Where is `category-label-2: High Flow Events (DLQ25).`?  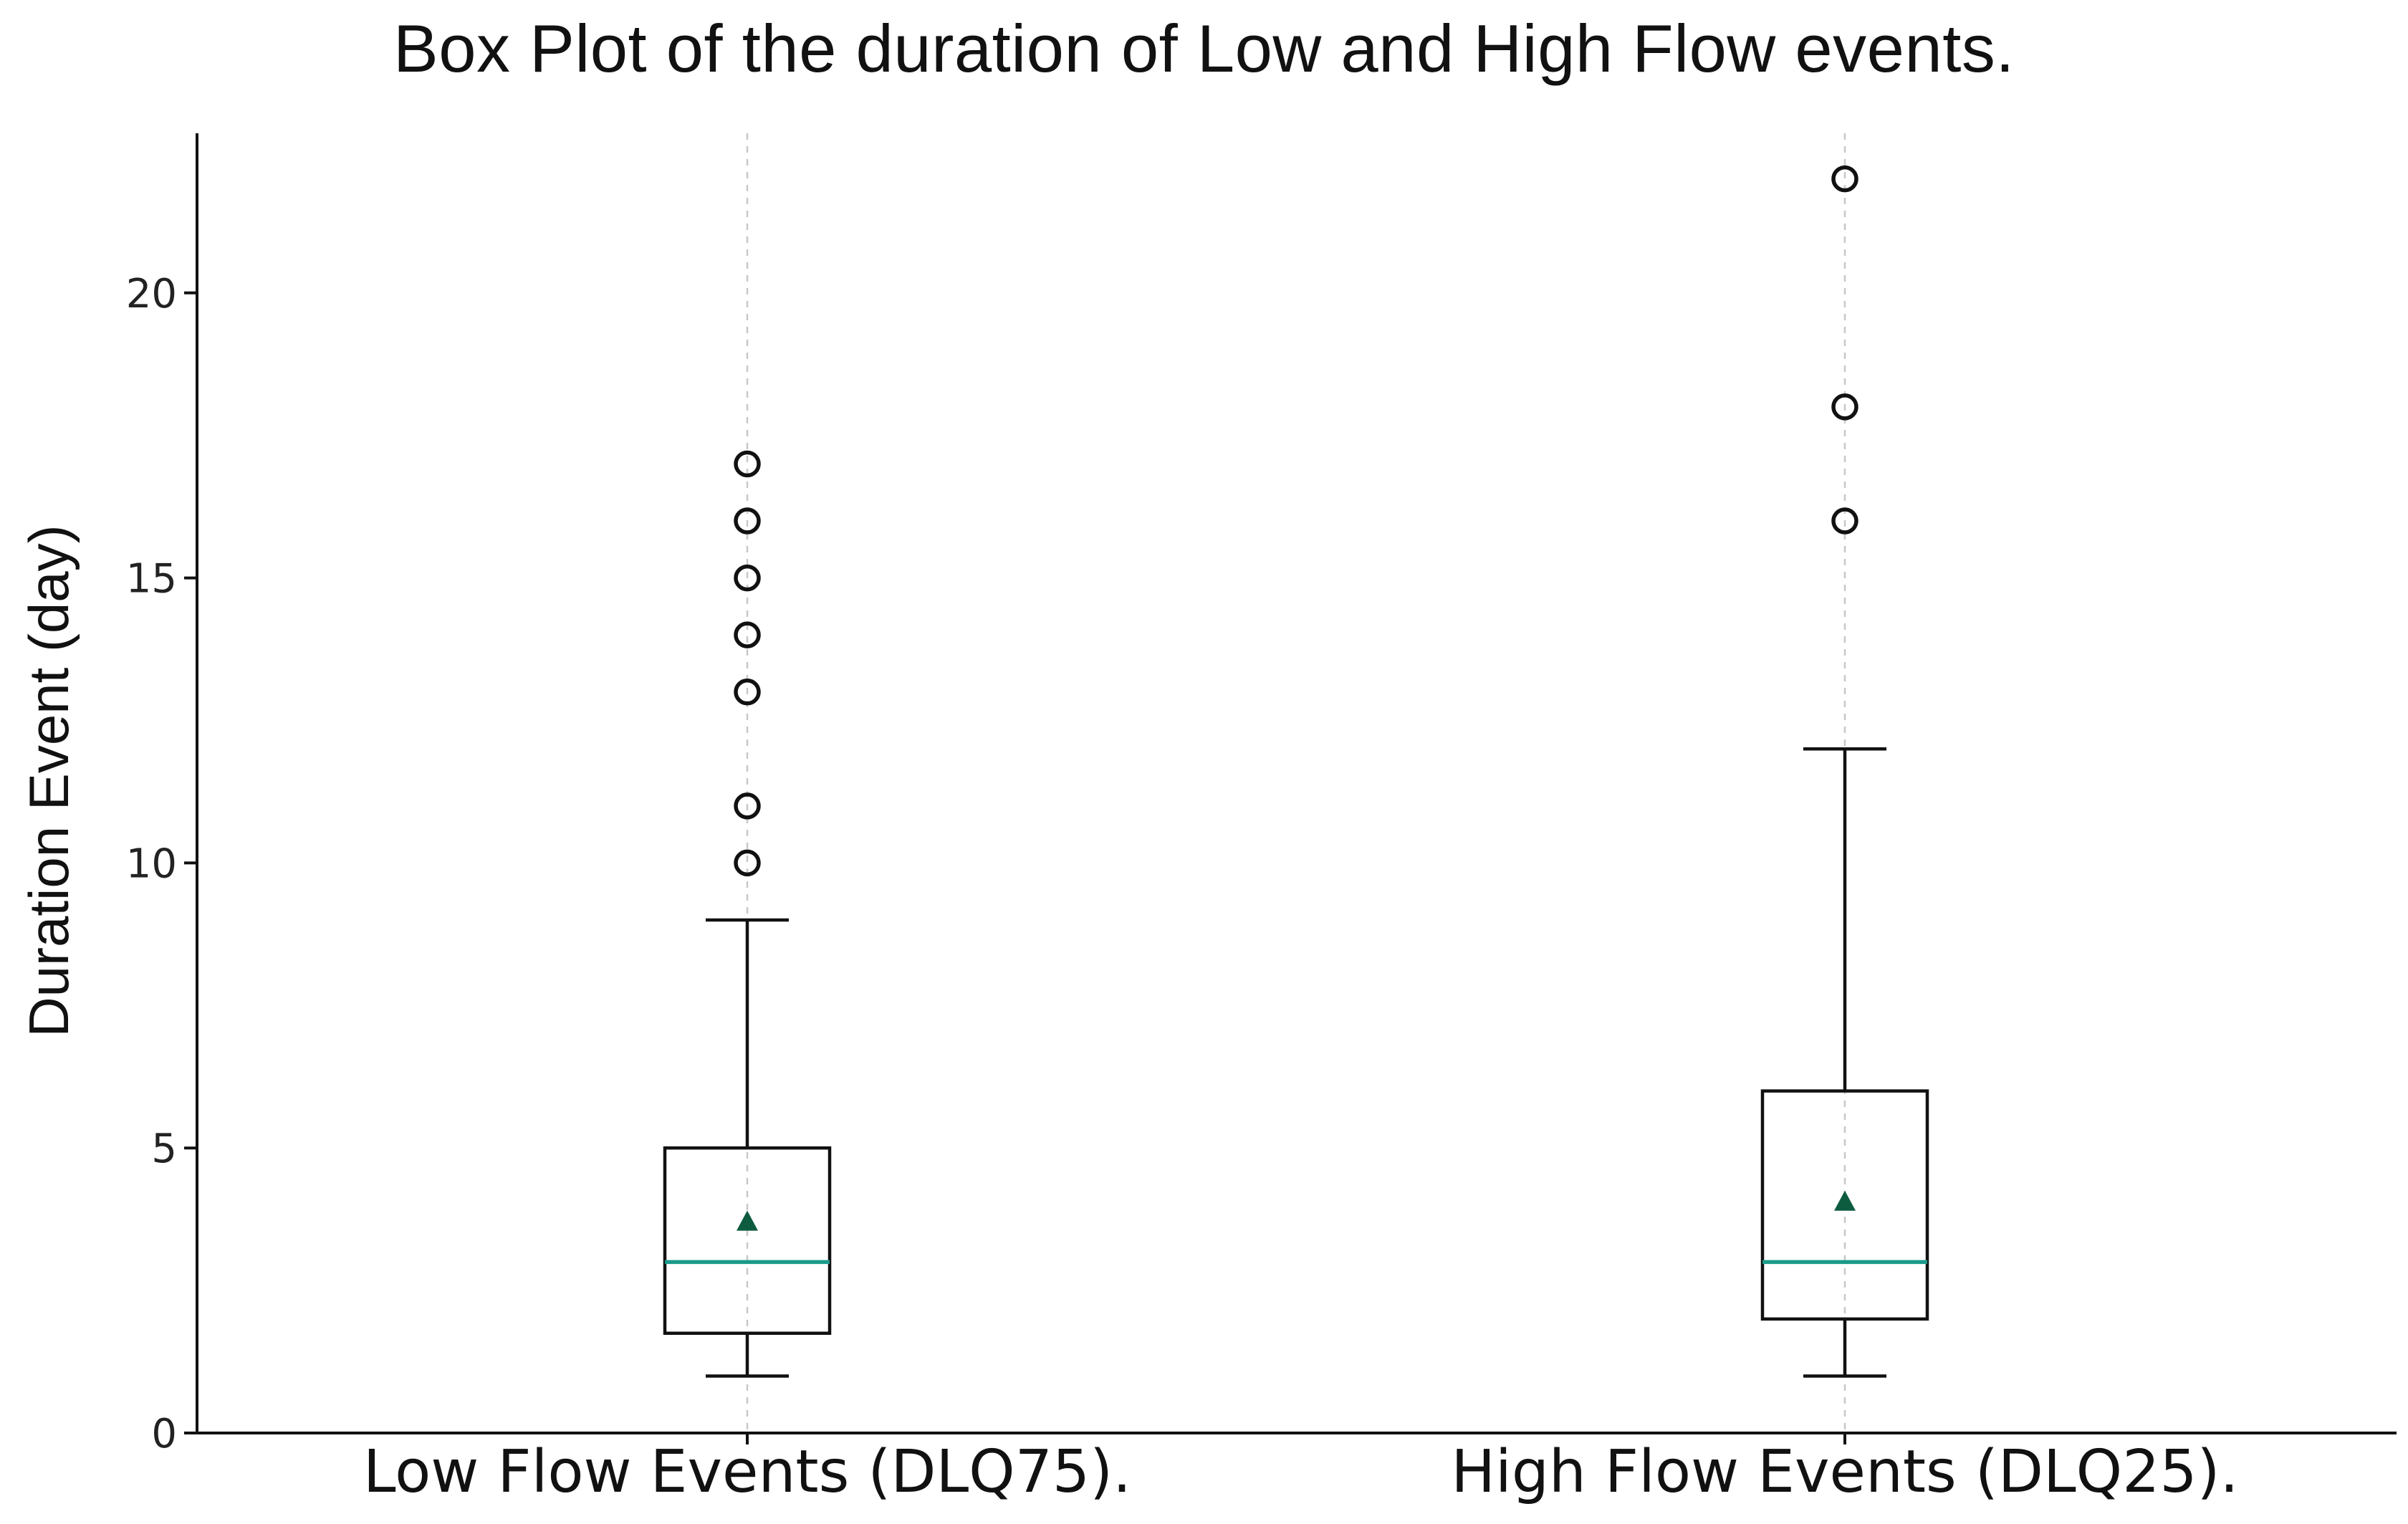 category-label-2: High Flow Events (DLQ25). is located at coordinates (1844, 1472).